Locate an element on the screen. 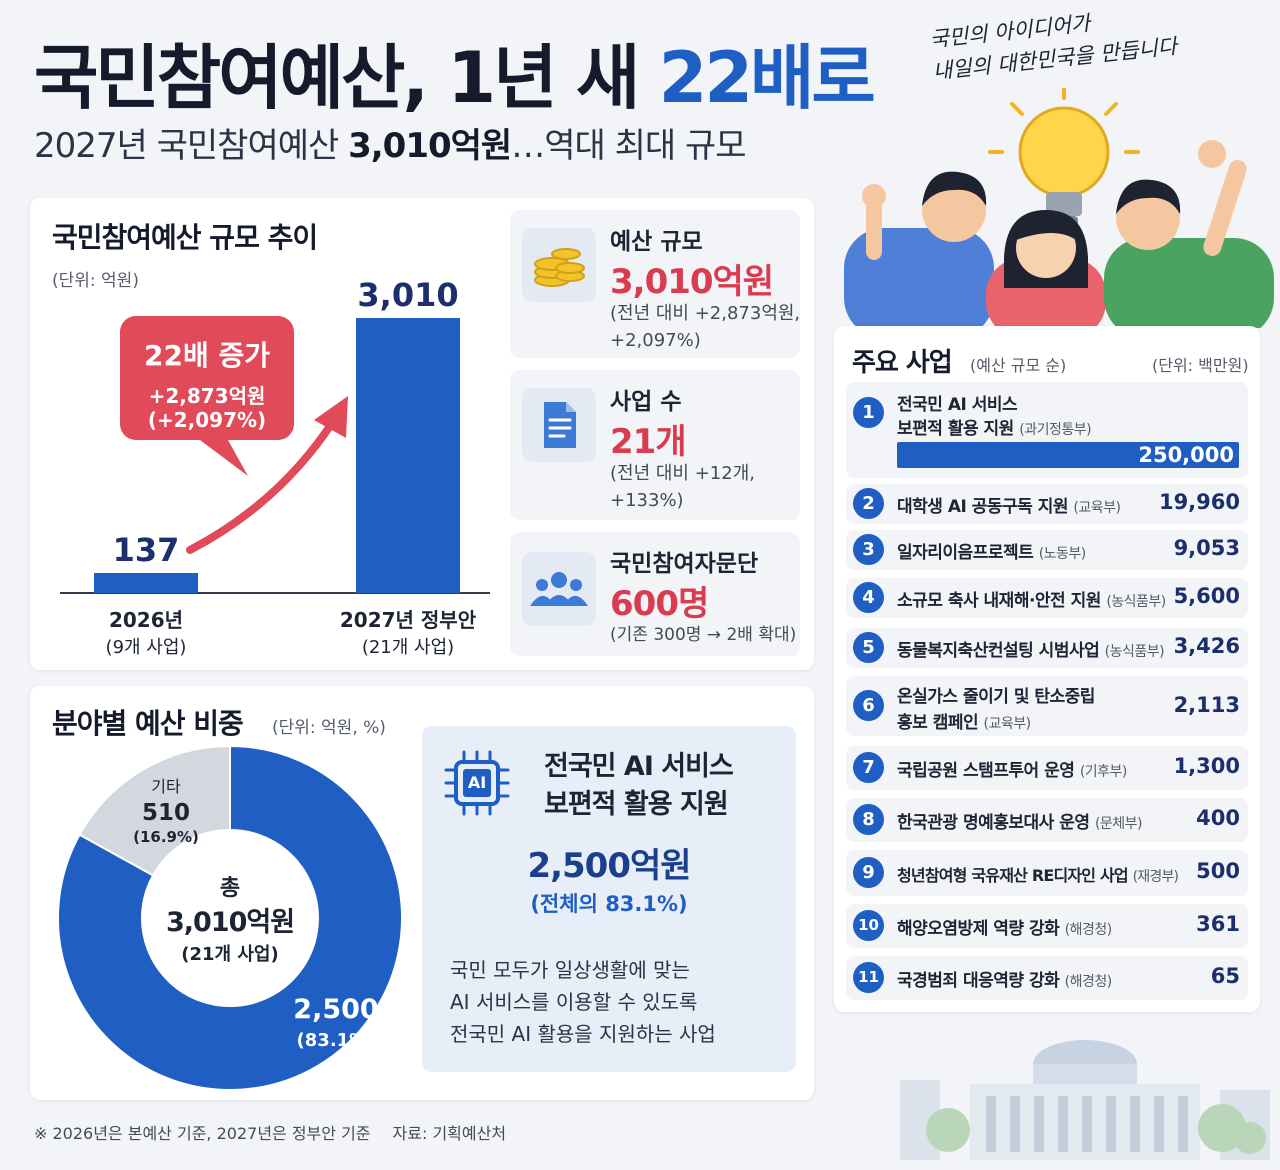 Image resolution: width=1280 pixels, height=1170 pixels. project-name: 소규모 축사 내재해·안전 지원 (농식품부) is located at coordinates (1031, 601).